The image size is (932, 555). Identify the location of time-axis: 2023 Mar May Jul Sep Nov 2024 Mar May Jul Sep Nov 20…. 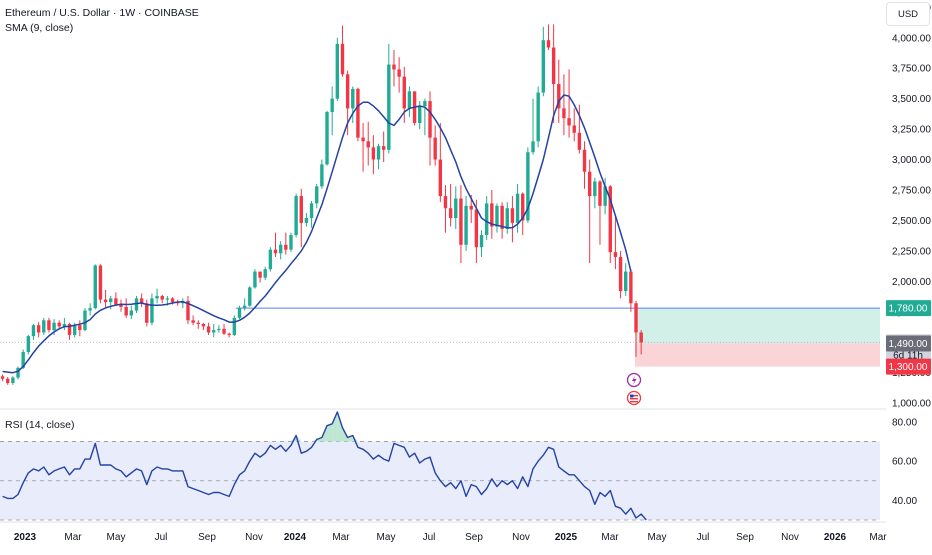
(450, 537).